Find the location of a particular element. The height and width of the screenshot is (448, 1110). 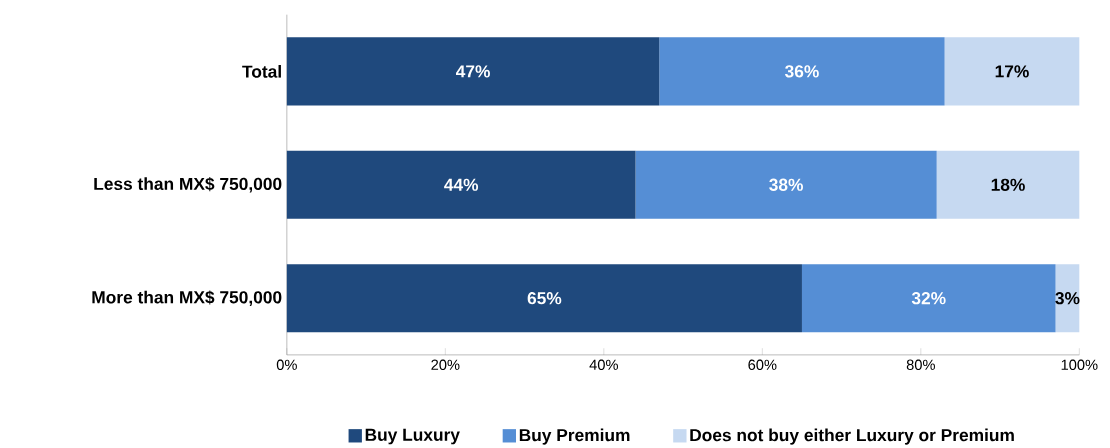

x-tick-label: 80% is located at coordinates (920, 364).